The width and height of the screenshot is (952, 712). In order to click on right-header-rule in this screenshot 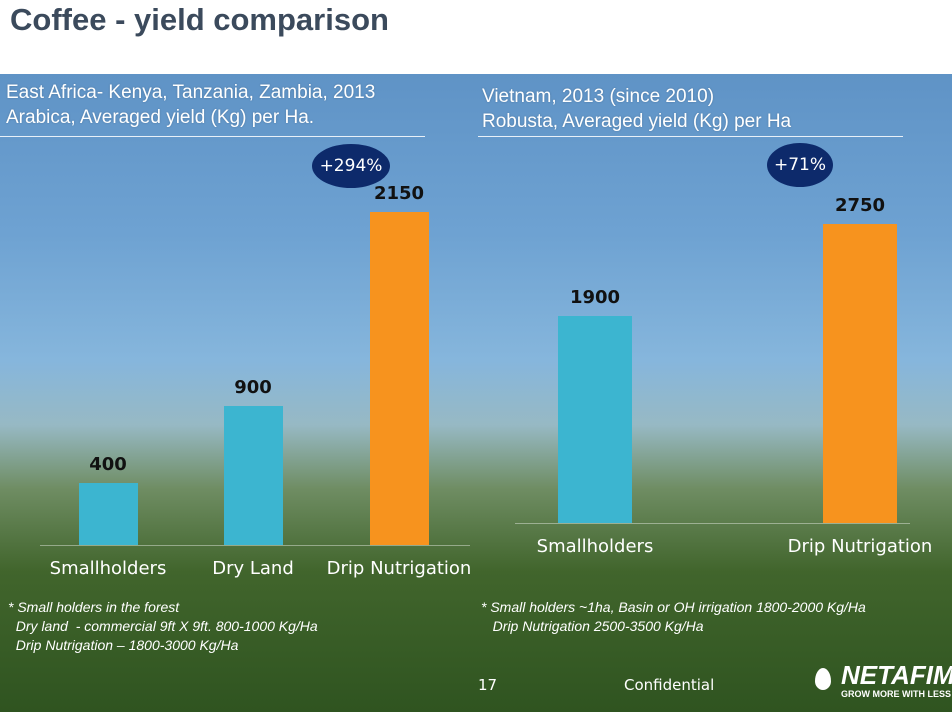, I will do `click(690, 136)`.